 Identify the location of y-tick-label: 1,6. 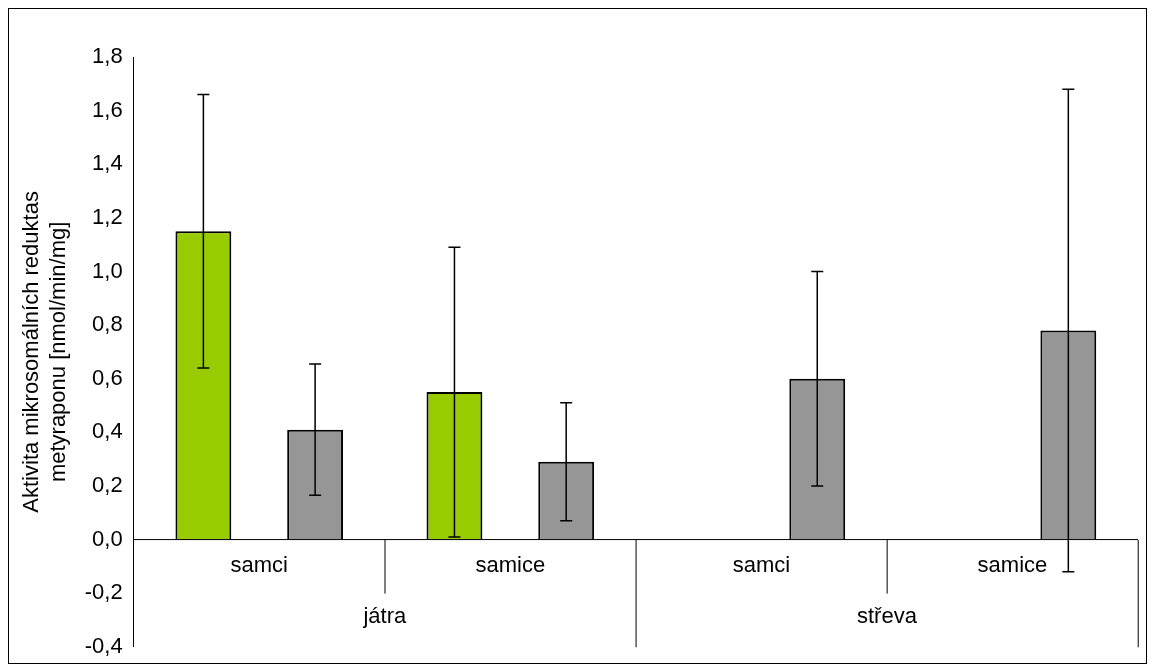
(107, 109).